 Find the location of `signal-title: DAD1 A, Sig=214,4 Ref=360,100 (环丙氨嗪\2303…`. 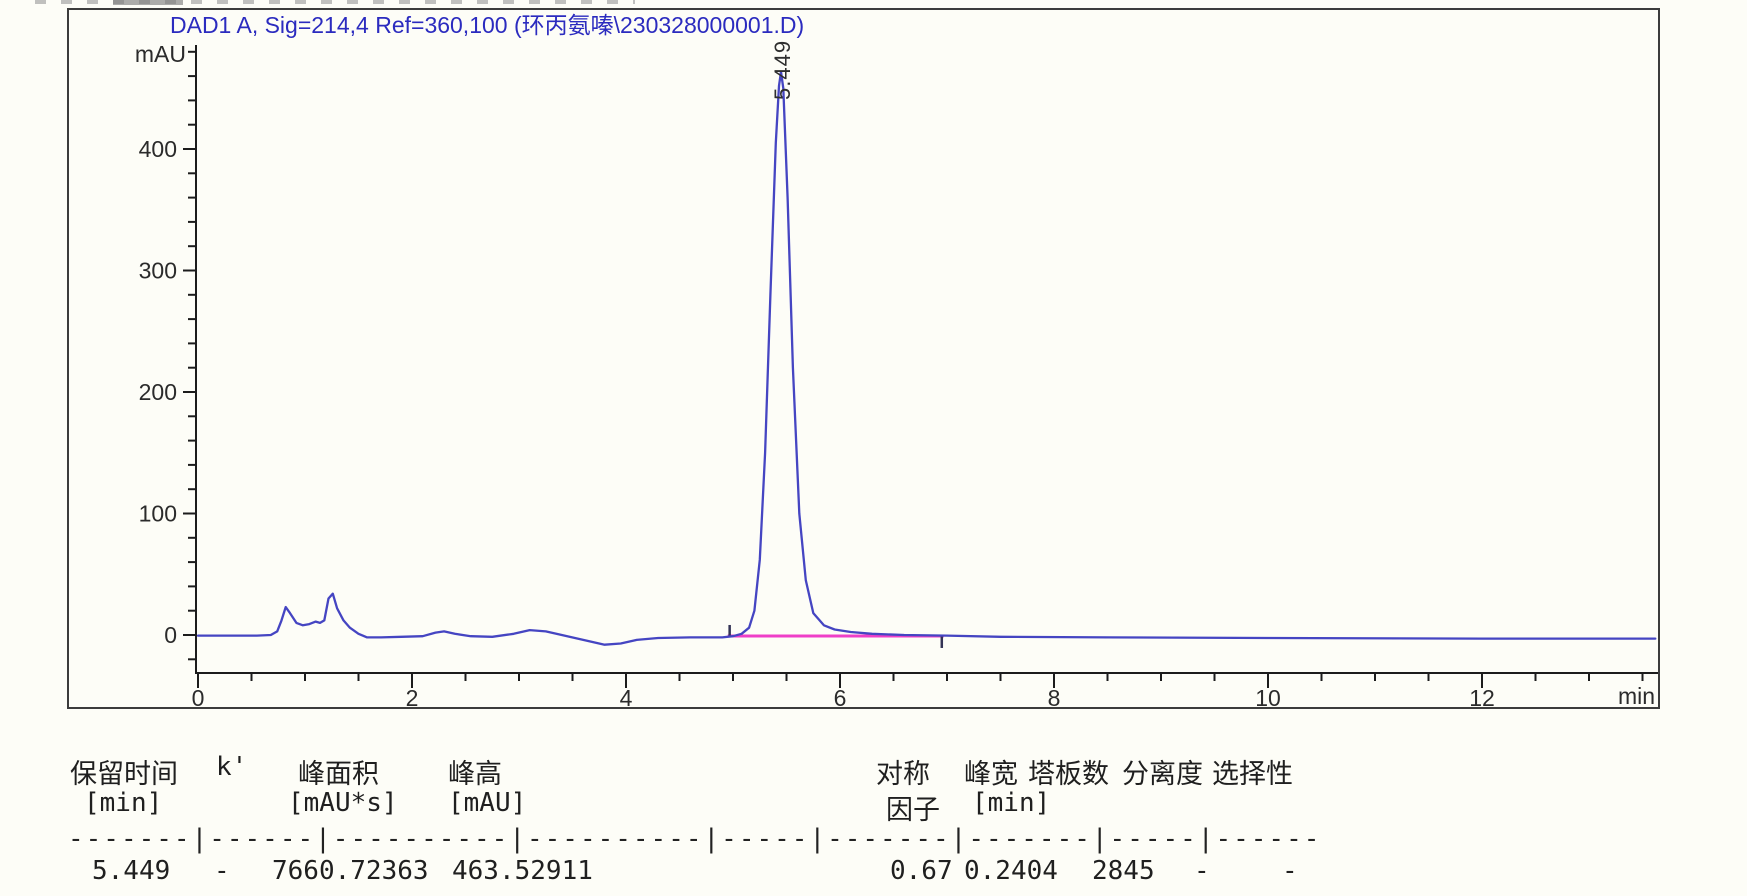

signal-title: DAD1 A, Sig=214,4 Ref=360,100 (环丙氨嗪\2303… is located at coordinates (487, 25).